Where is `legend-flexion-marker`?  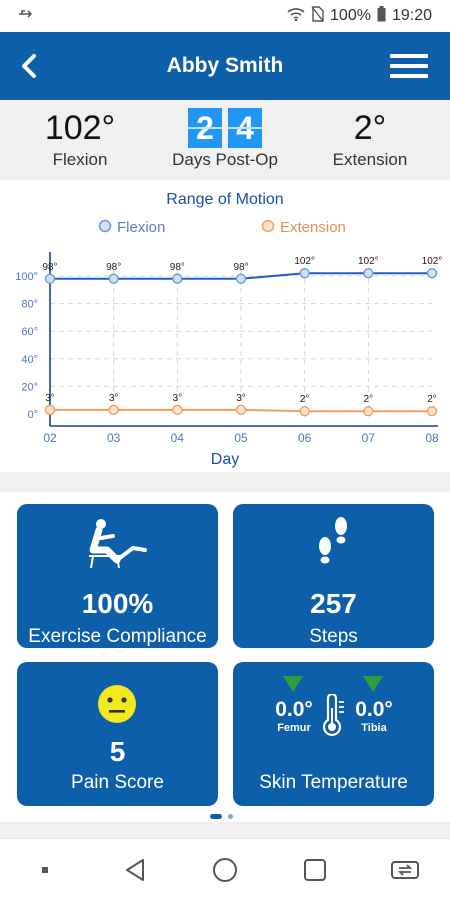
legend-flexion-marker is located at coordinates (105, 226).